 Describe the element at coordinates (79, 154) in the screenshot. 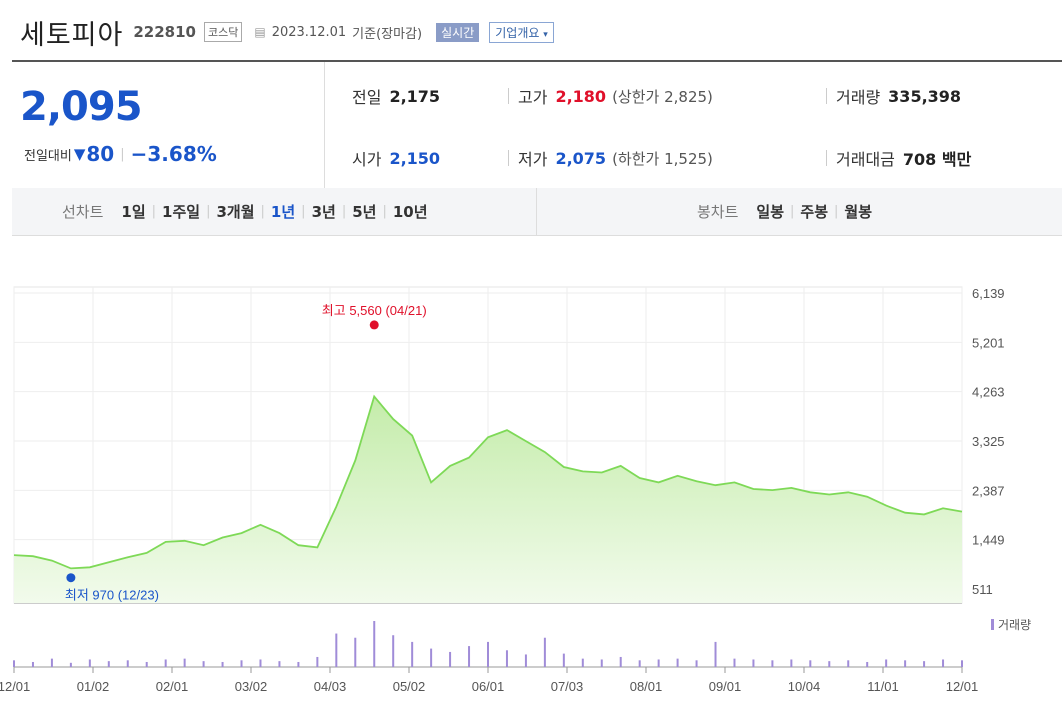

I see `down-arrow-icon: ▼` at that location.